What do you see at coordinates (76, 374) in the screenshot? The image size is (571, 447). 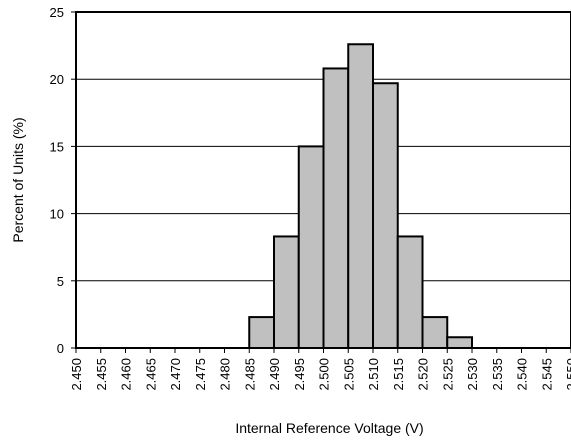 I see `x-tick-label-2.450: 2.450` at bounding box center [76, 374].